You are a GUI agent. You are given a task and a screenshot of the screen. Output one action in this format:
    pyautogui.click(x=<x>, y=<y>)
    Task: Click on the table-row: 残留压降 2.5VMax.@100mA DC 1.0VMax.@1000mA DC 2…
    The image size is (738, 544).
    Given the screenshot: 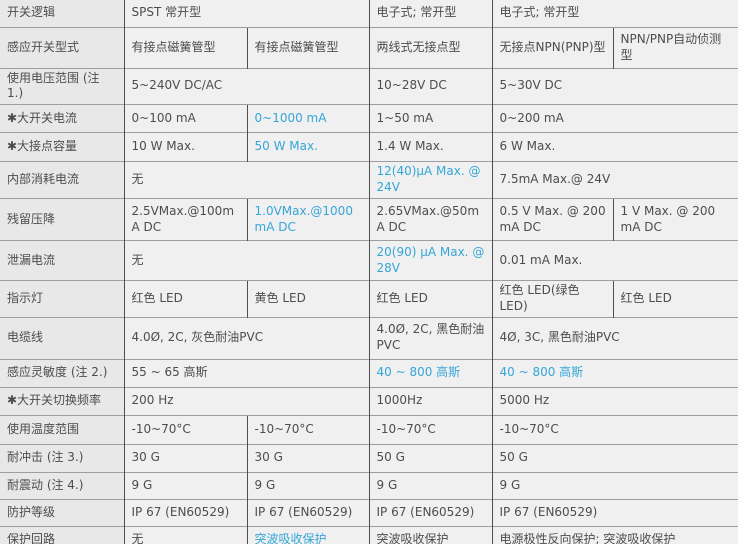 What is the action you would take?
    pyautogui.click(x=369, y=219)
    